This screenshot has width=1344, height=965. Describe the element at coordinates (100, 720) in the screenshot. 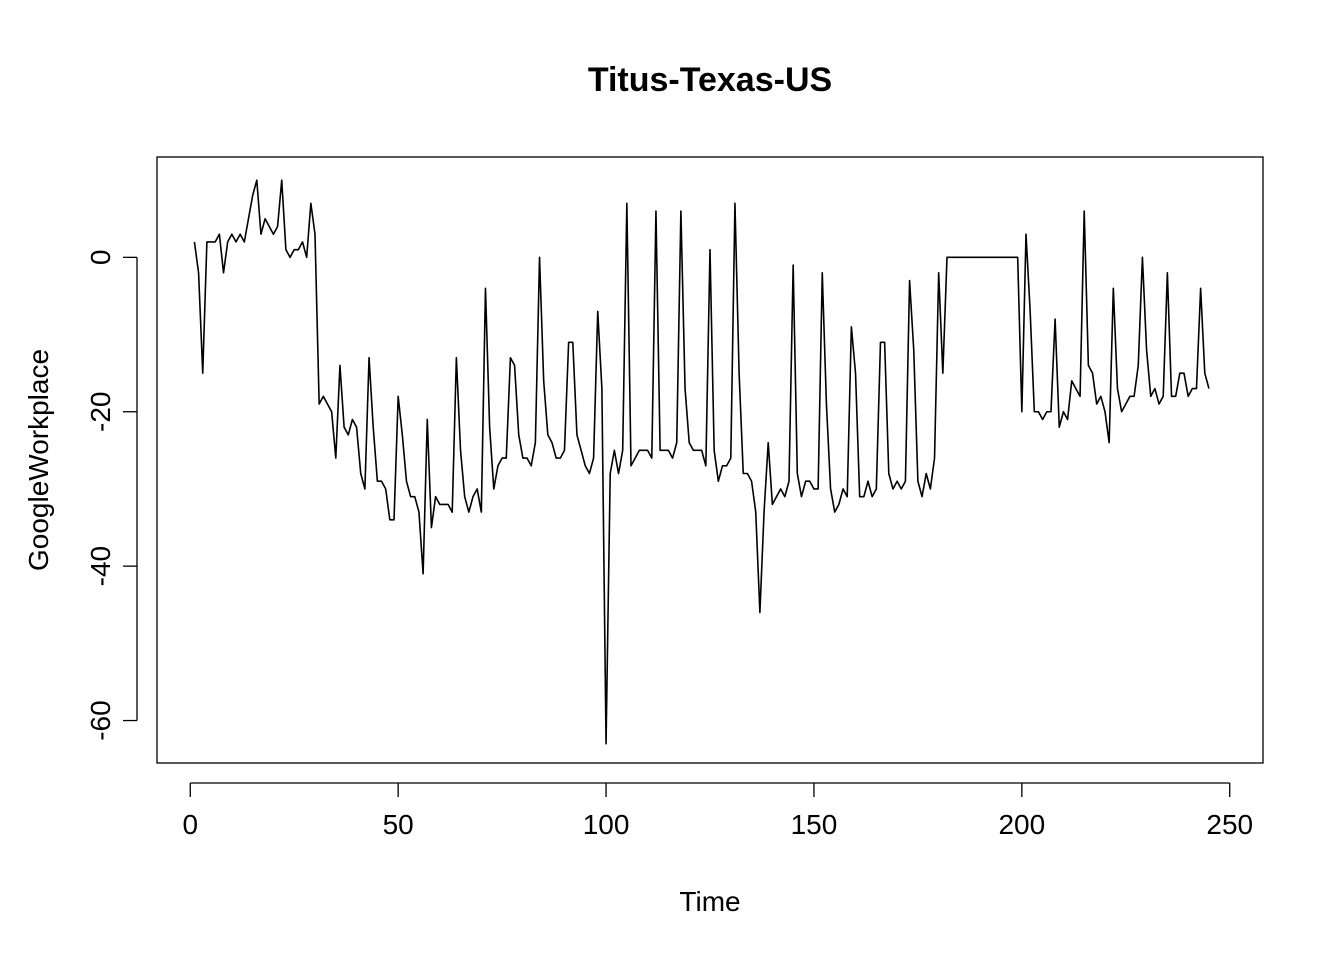

I see `y-tick-label: -60` at that location.